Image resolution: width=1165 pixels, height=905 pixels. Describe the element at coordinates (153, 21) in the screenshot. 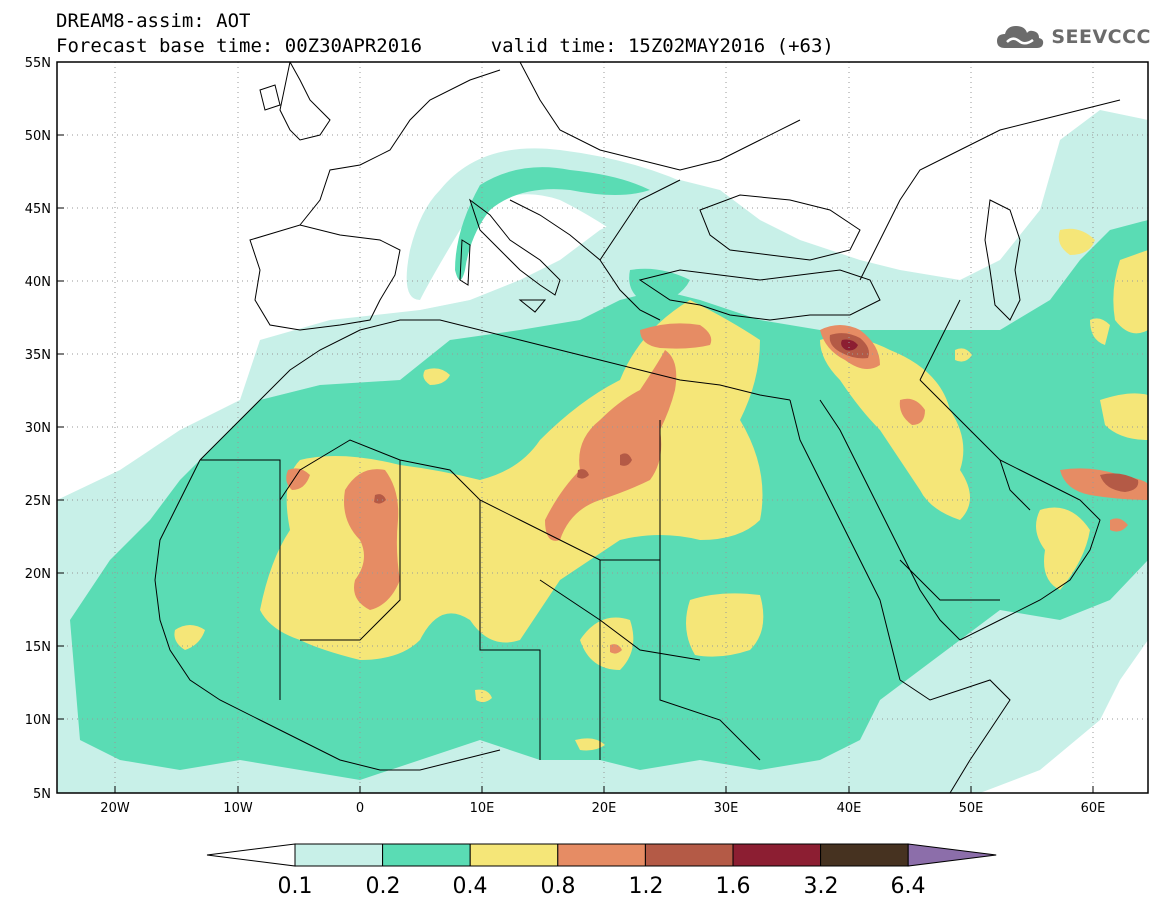

I see `map-title: DREAM8-assim: AOT` at that location.